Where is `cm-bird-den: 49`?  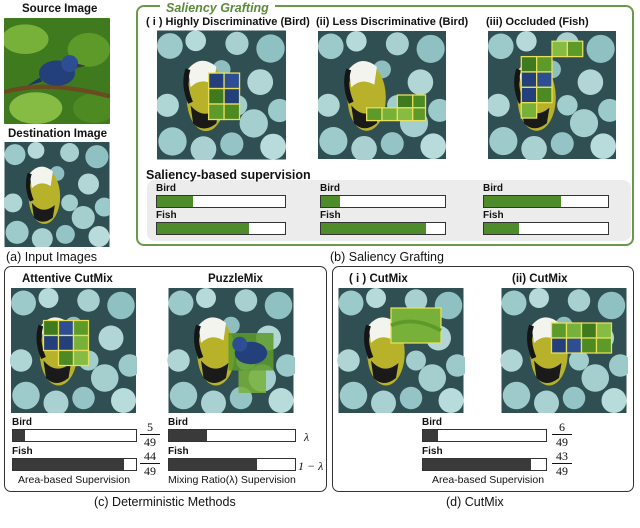 cm-bird-den: 49 is located at coordinates (562, 442).